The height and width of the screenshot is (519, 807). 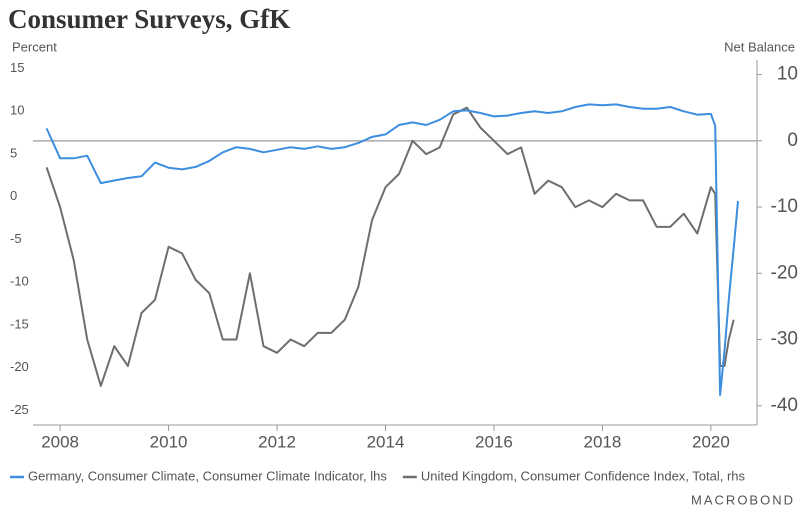 I want to click on x-tick-label: 2020, so click(x=711, y=441).